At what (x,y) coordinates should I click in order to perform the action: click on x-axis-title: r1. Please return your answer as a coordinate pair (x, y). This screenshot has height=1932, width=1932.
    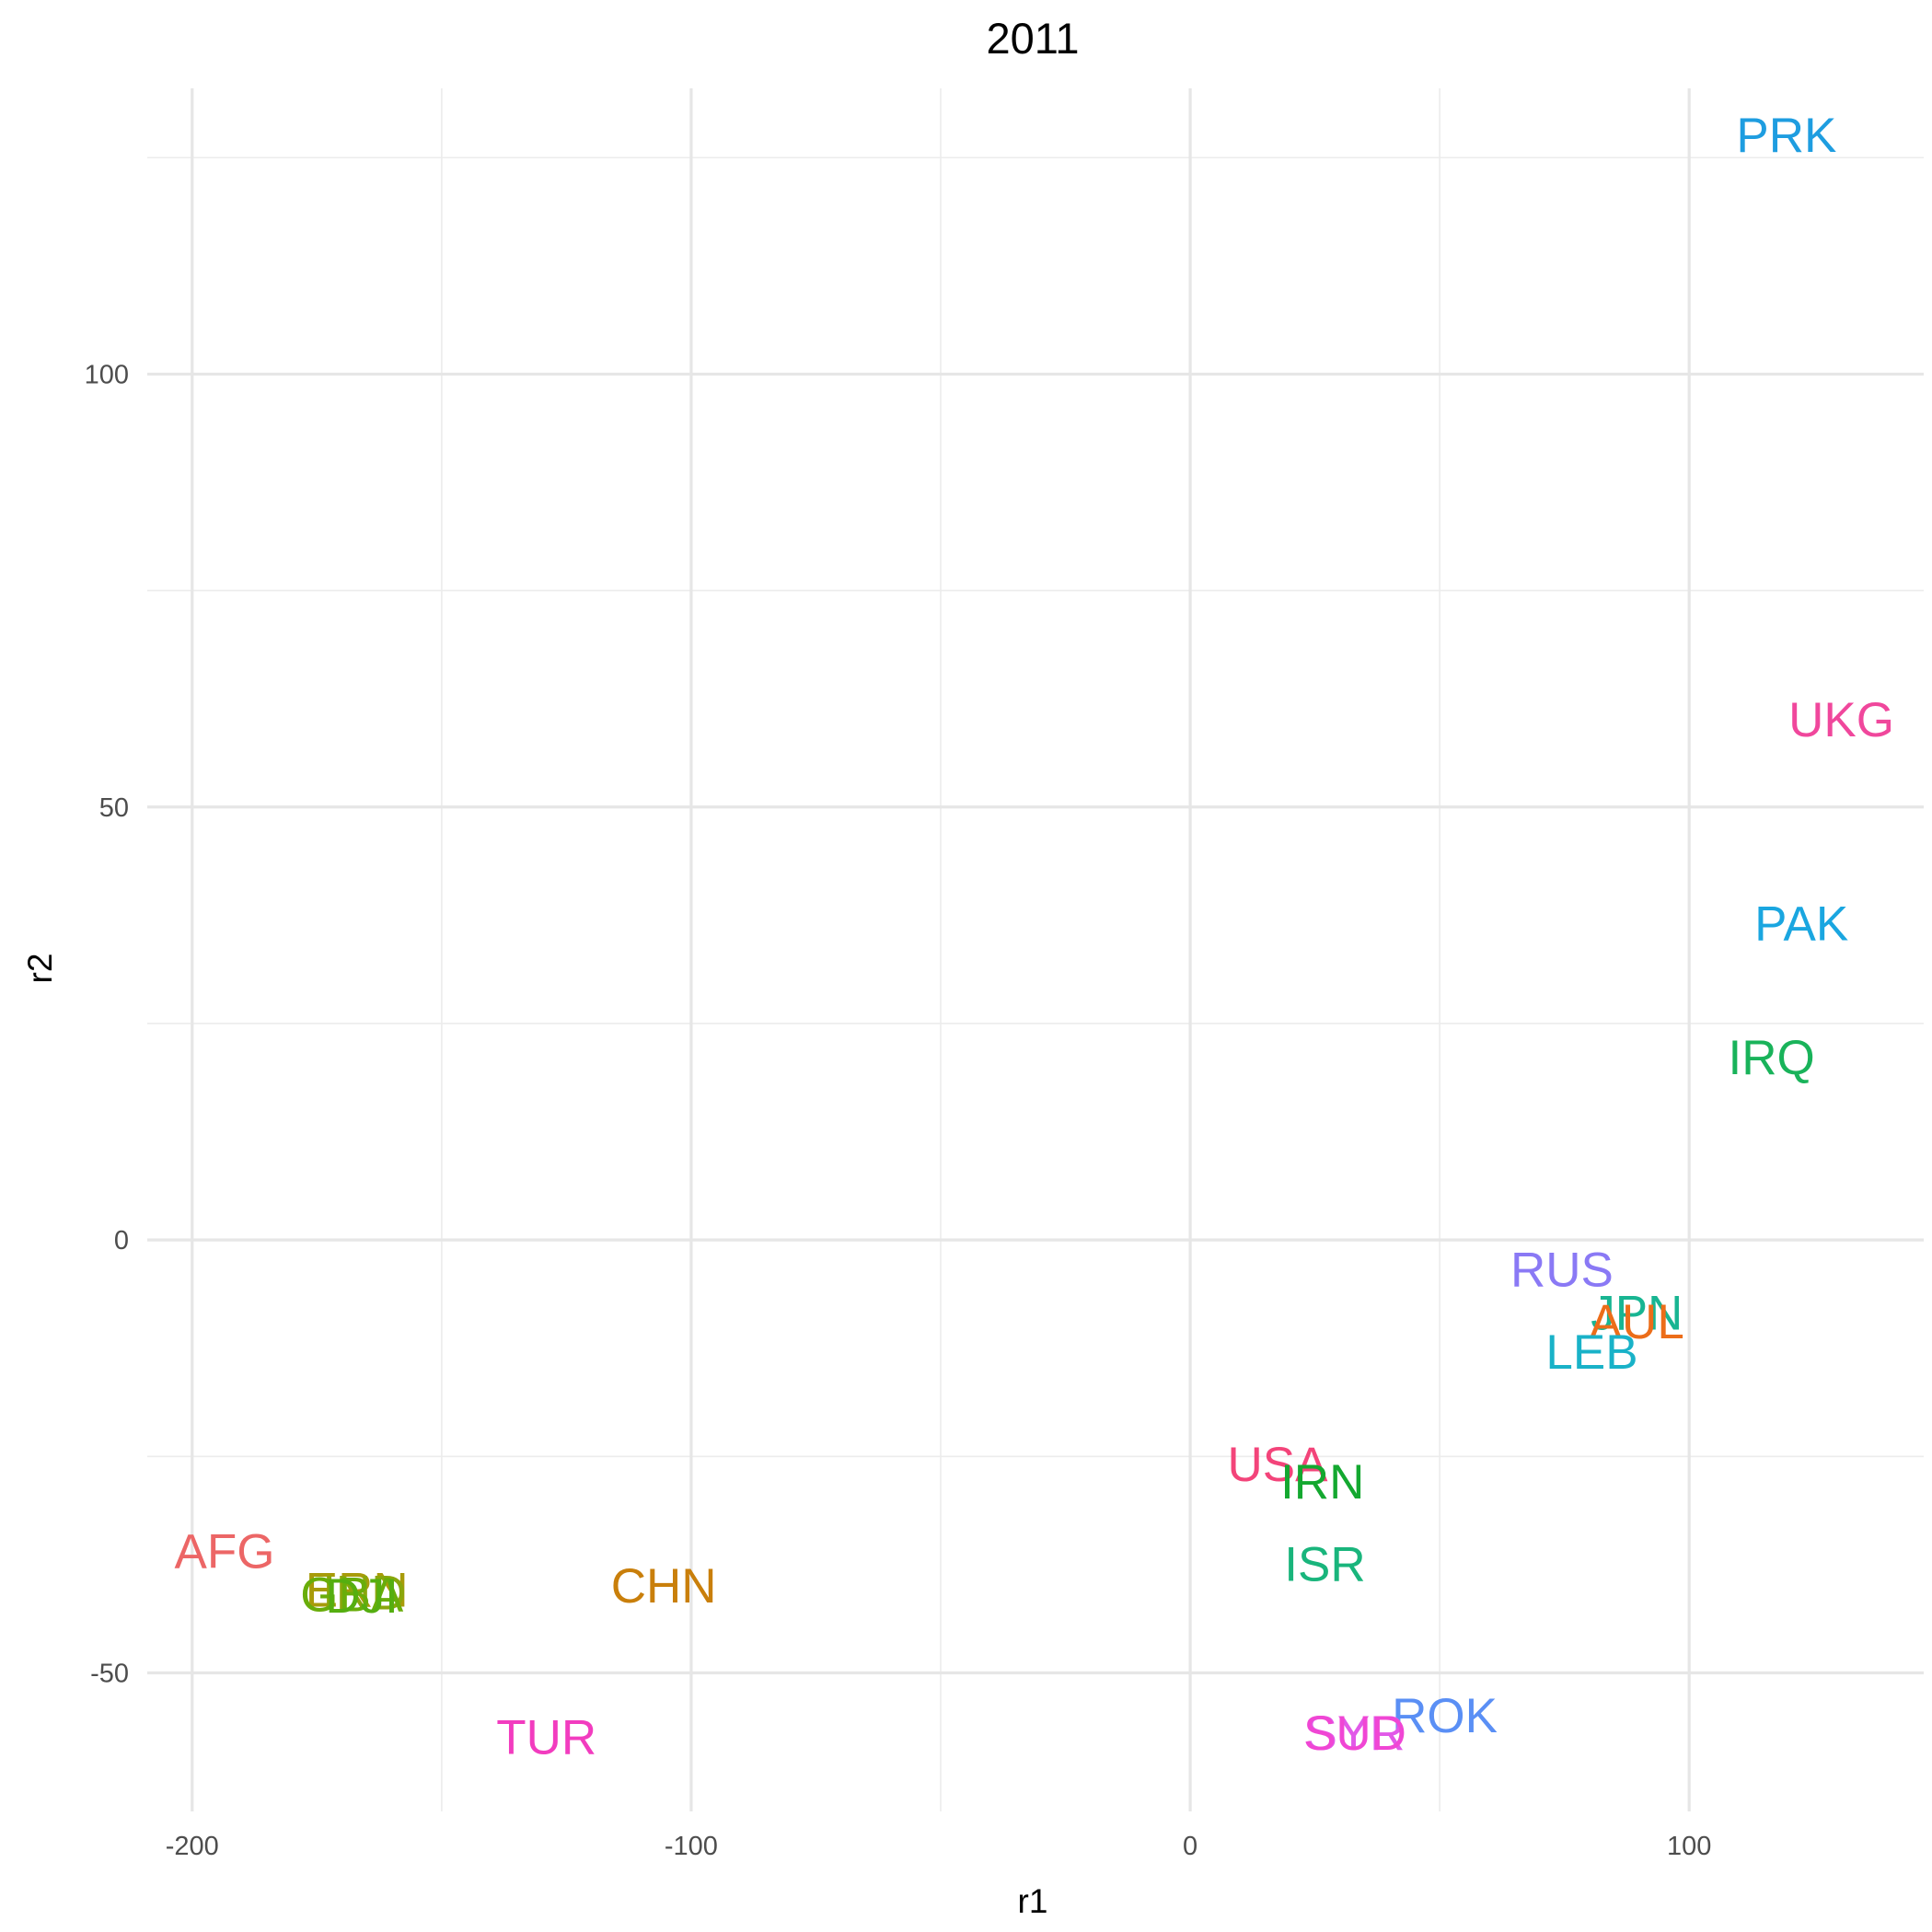
    Looking at the image, I should click on (1033, 1901).